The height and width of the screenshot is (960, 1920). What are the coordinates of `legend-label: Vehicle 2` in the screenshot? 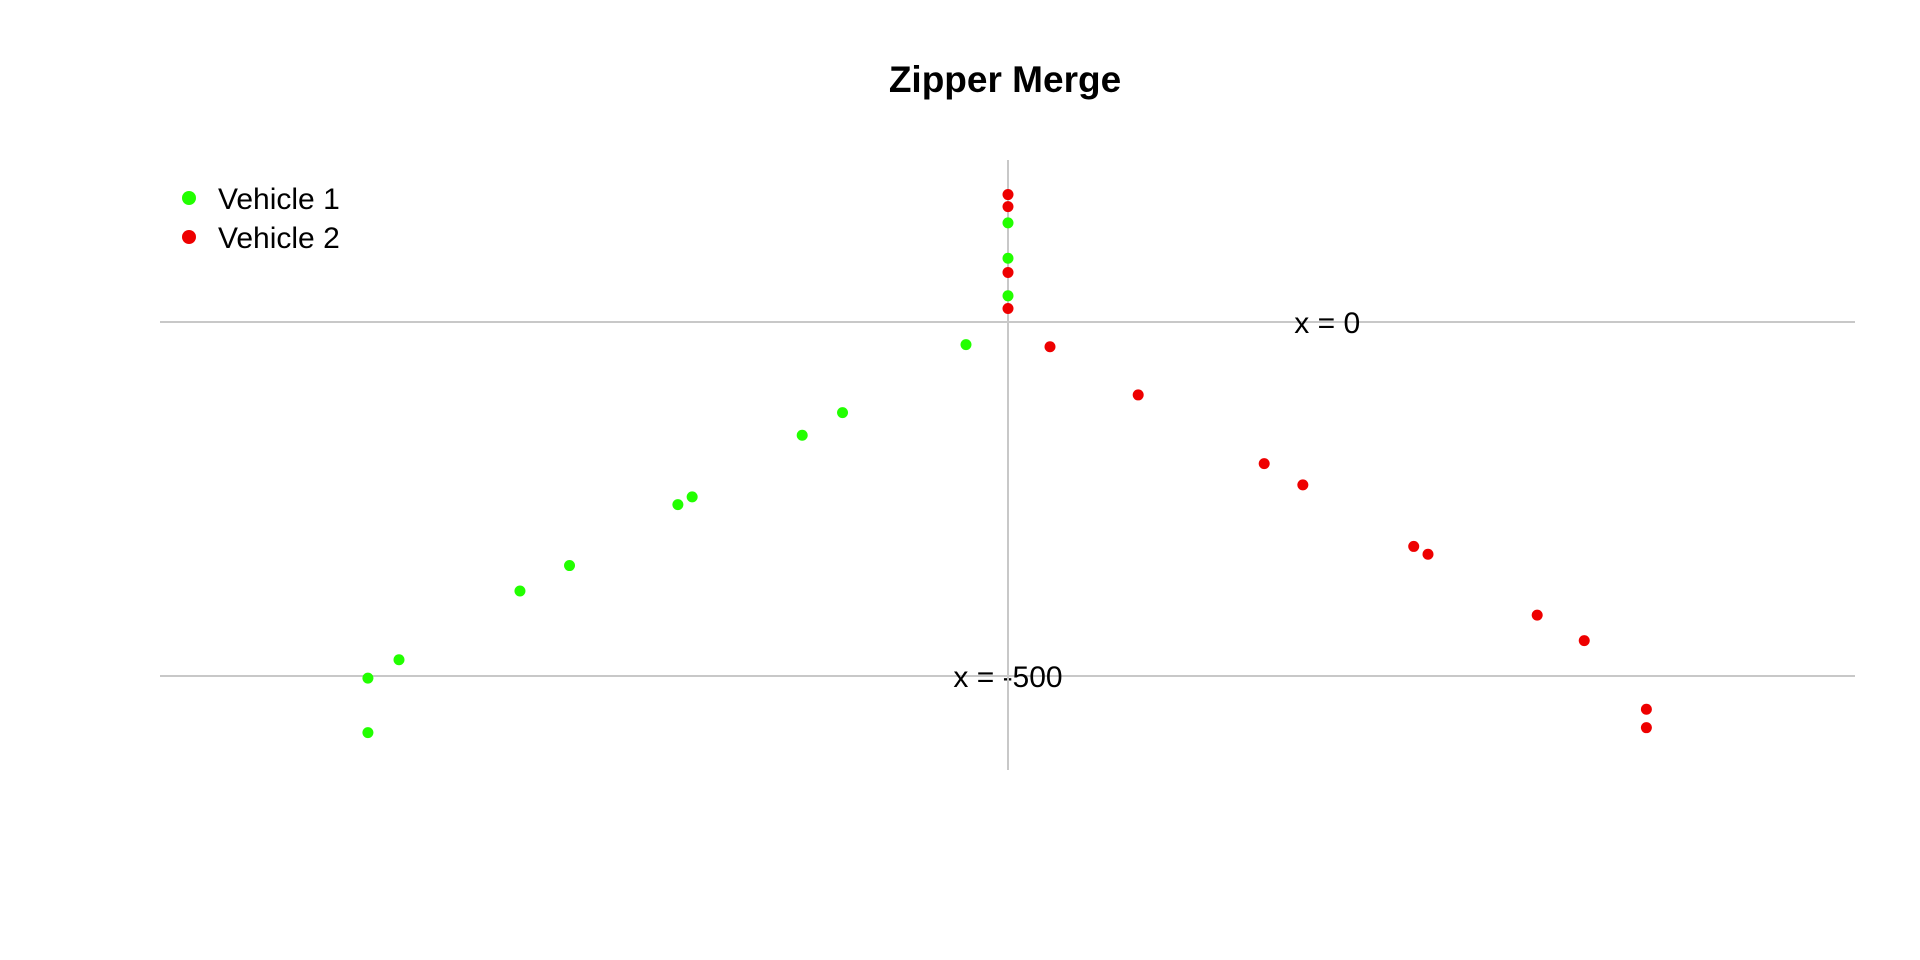 It's located at (279, 238).